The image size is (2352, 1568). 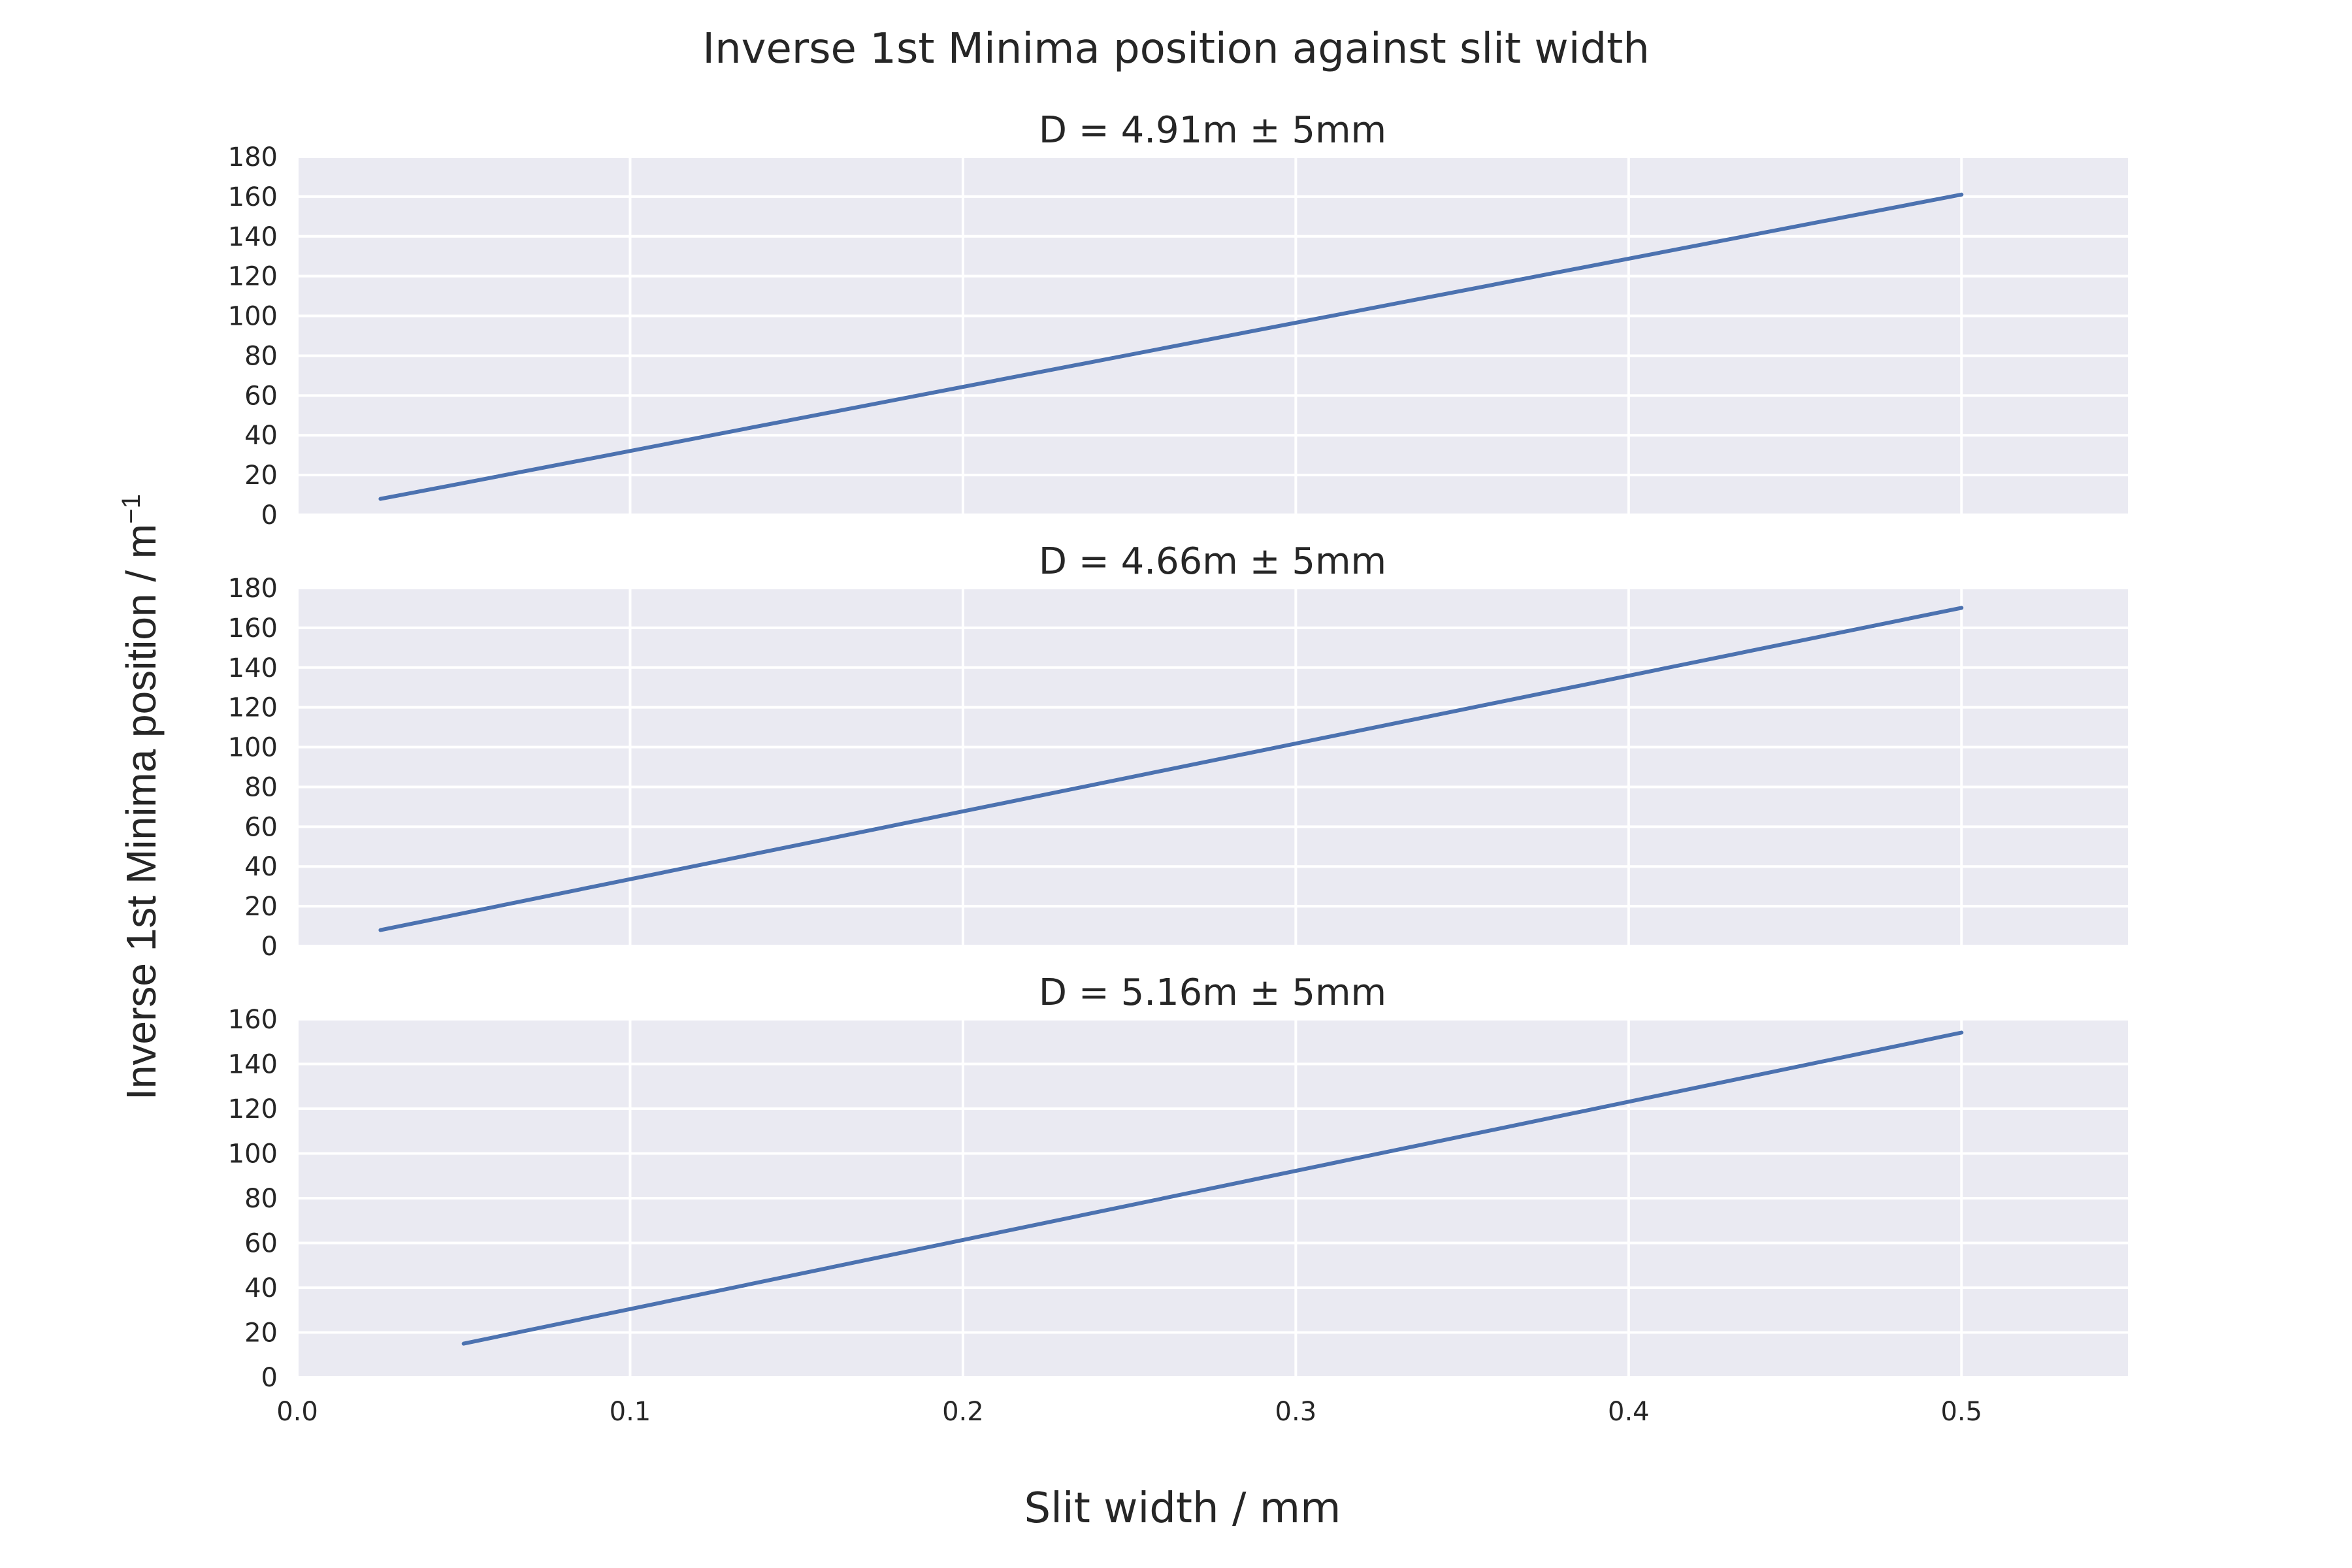 What do you see at coordinates (1296, 1412) in the screenshot?
I see `x-tick-label: 0.3` at bounding box center [1296, 1412].